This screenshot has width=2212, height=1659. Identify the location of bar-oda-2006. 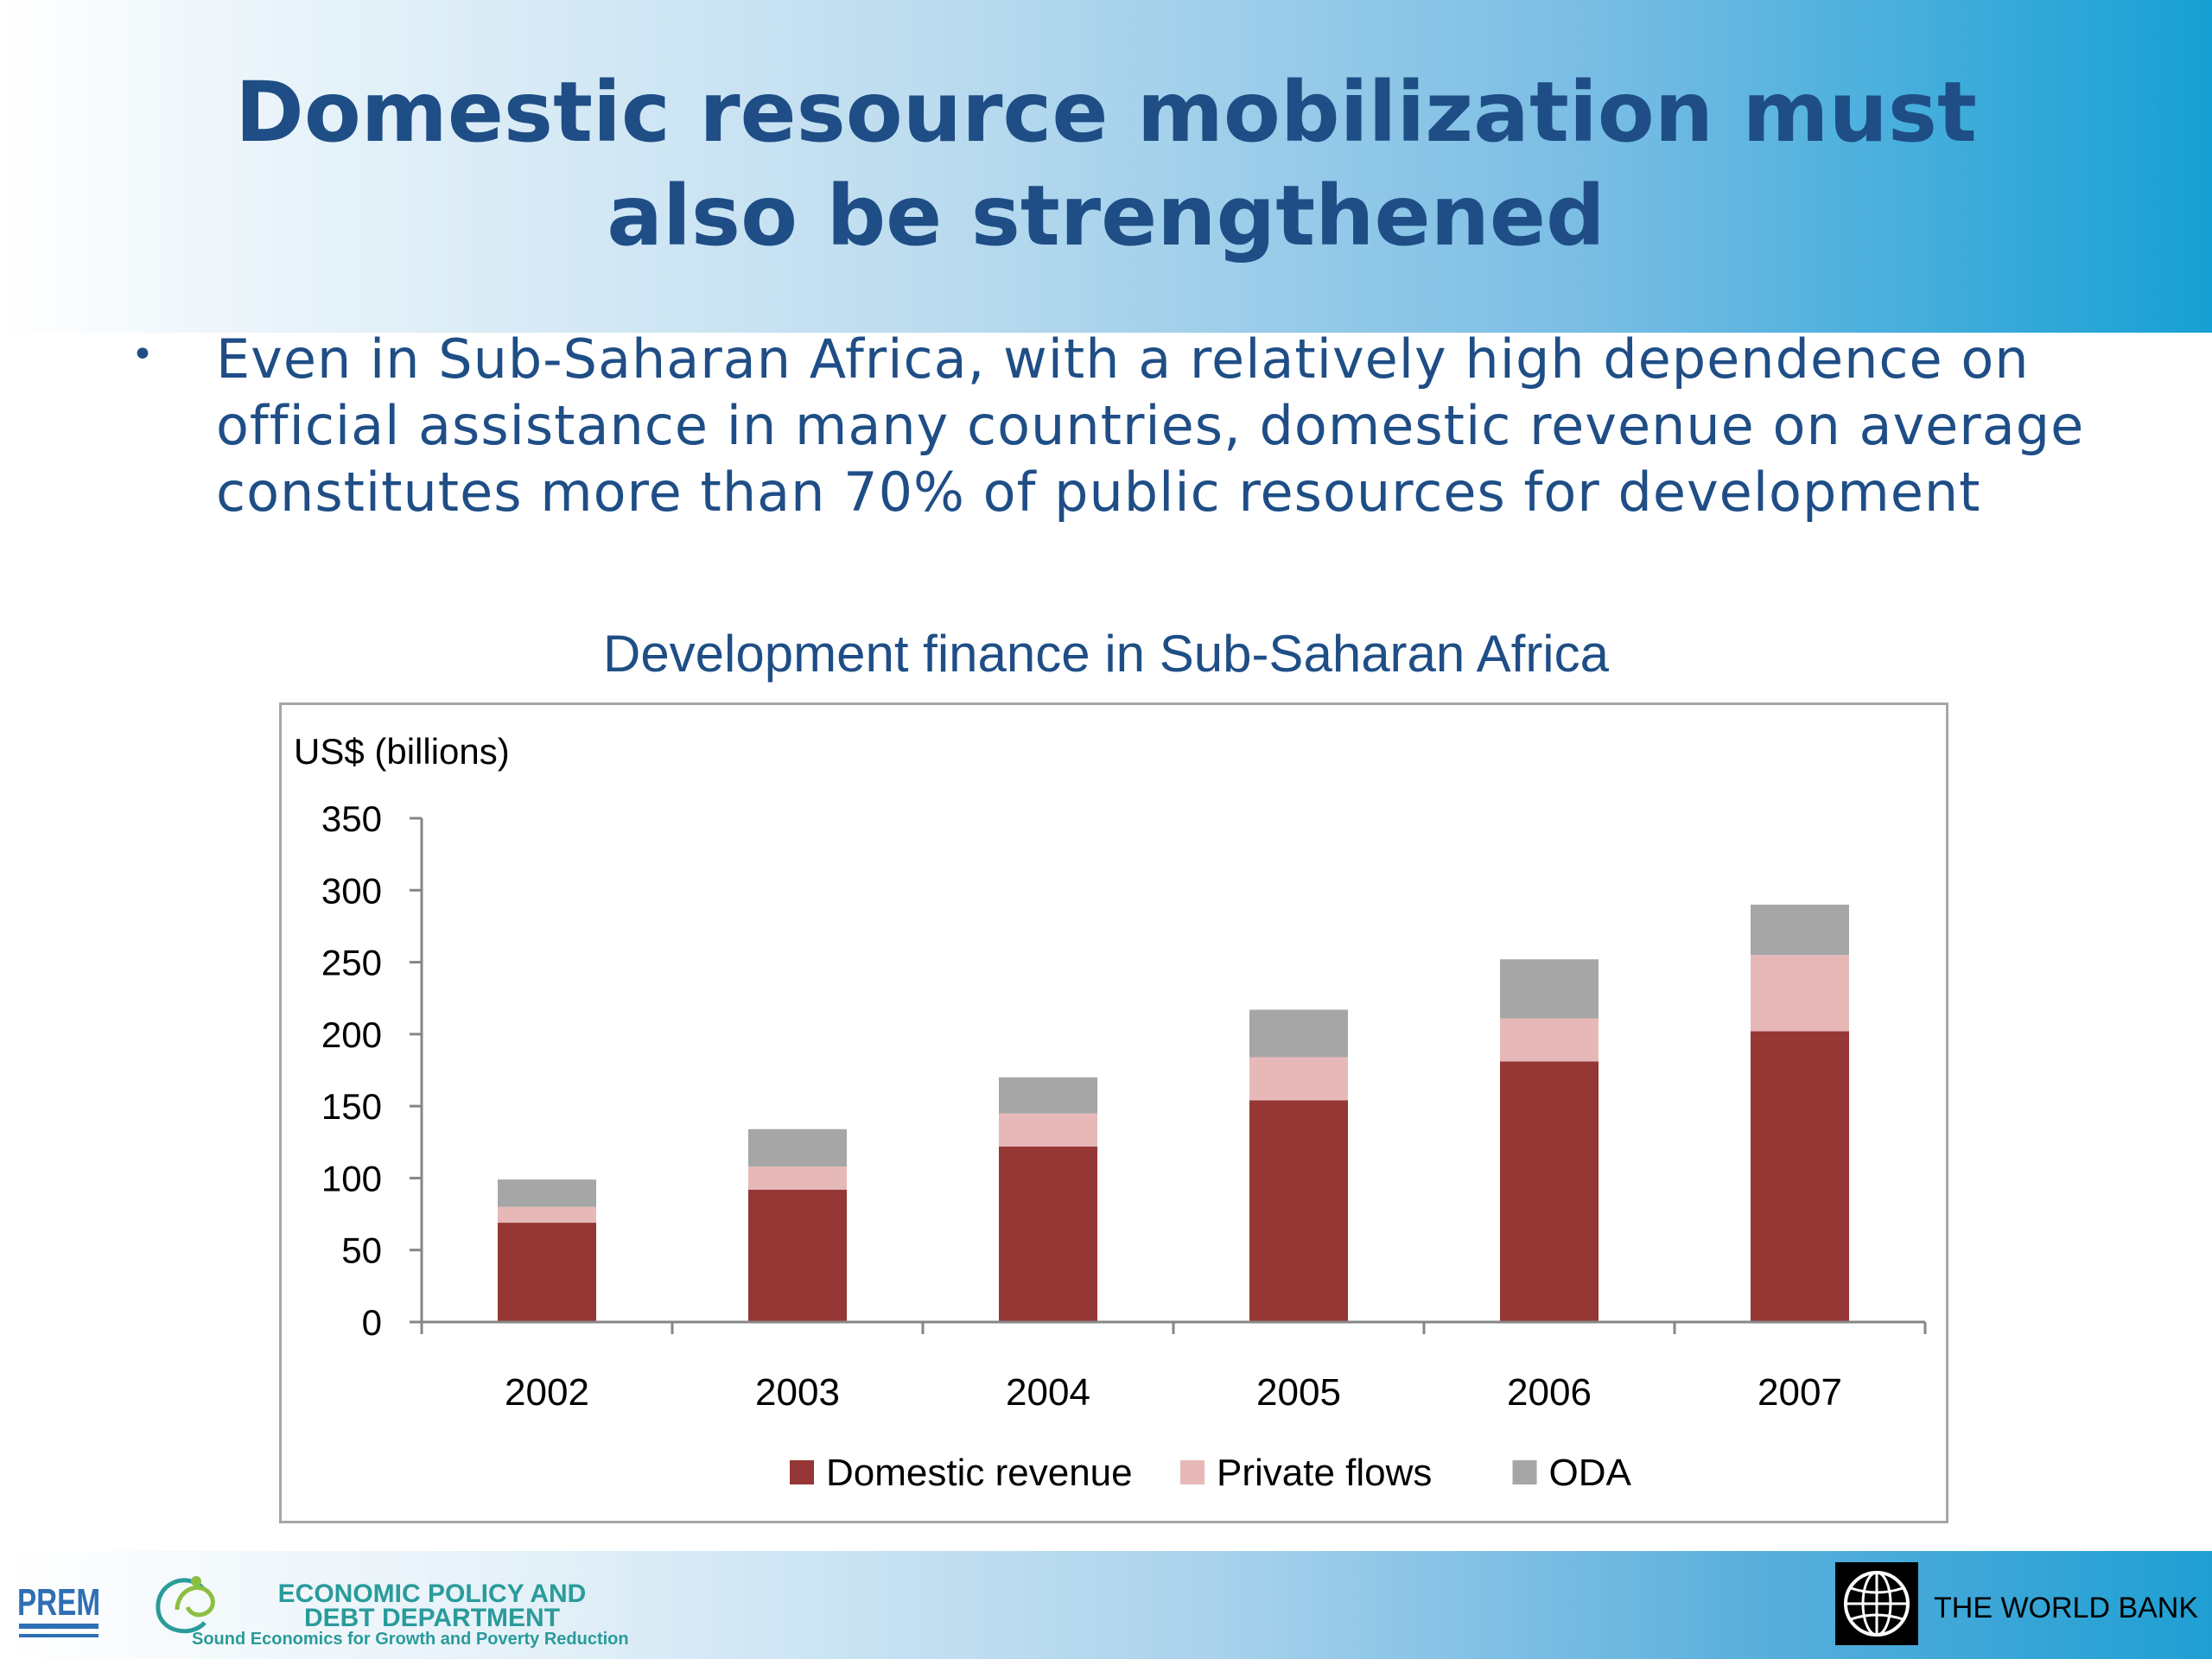
(1549, 989).